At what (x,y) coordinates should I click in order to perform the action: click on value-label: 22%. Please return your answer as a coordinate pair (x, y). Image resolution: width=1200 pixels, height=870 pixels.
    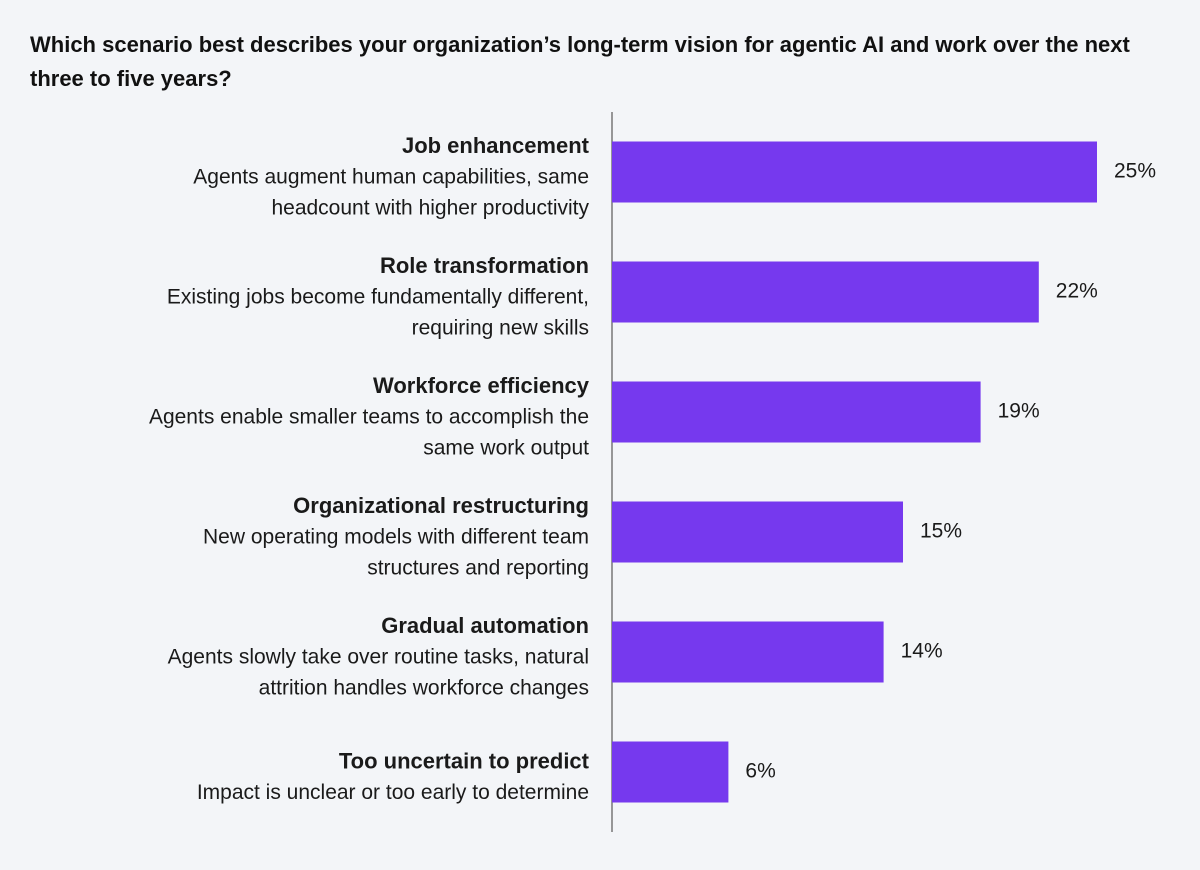
    Looking at the image, I should click on (1077, 291).